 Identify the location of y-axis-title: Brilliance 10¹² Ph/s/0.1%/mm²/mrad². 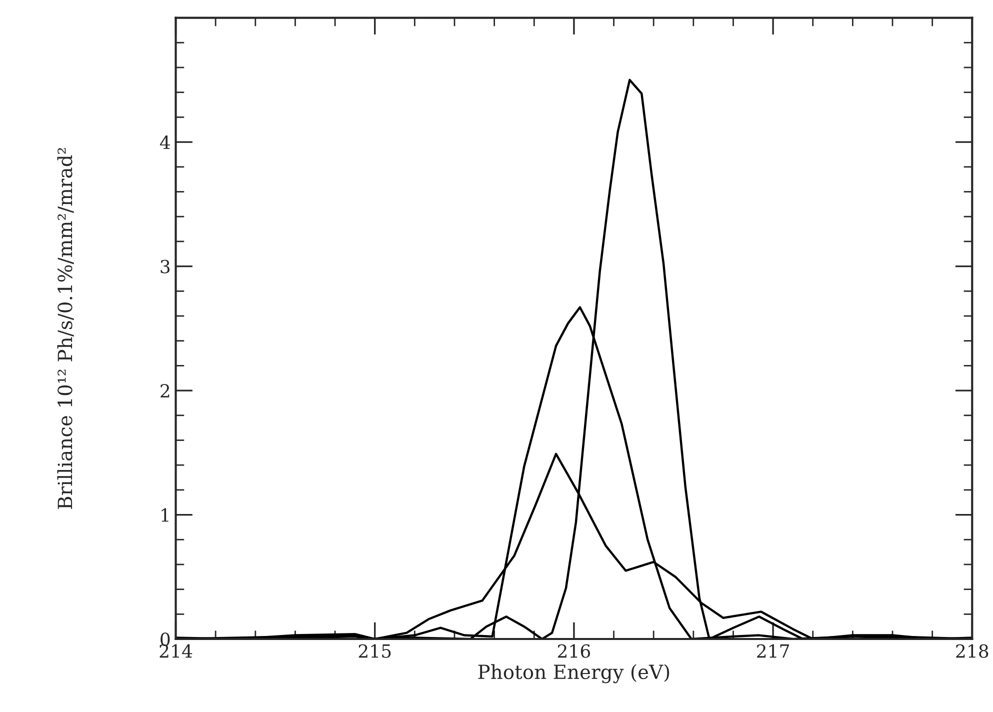
(65, 328).